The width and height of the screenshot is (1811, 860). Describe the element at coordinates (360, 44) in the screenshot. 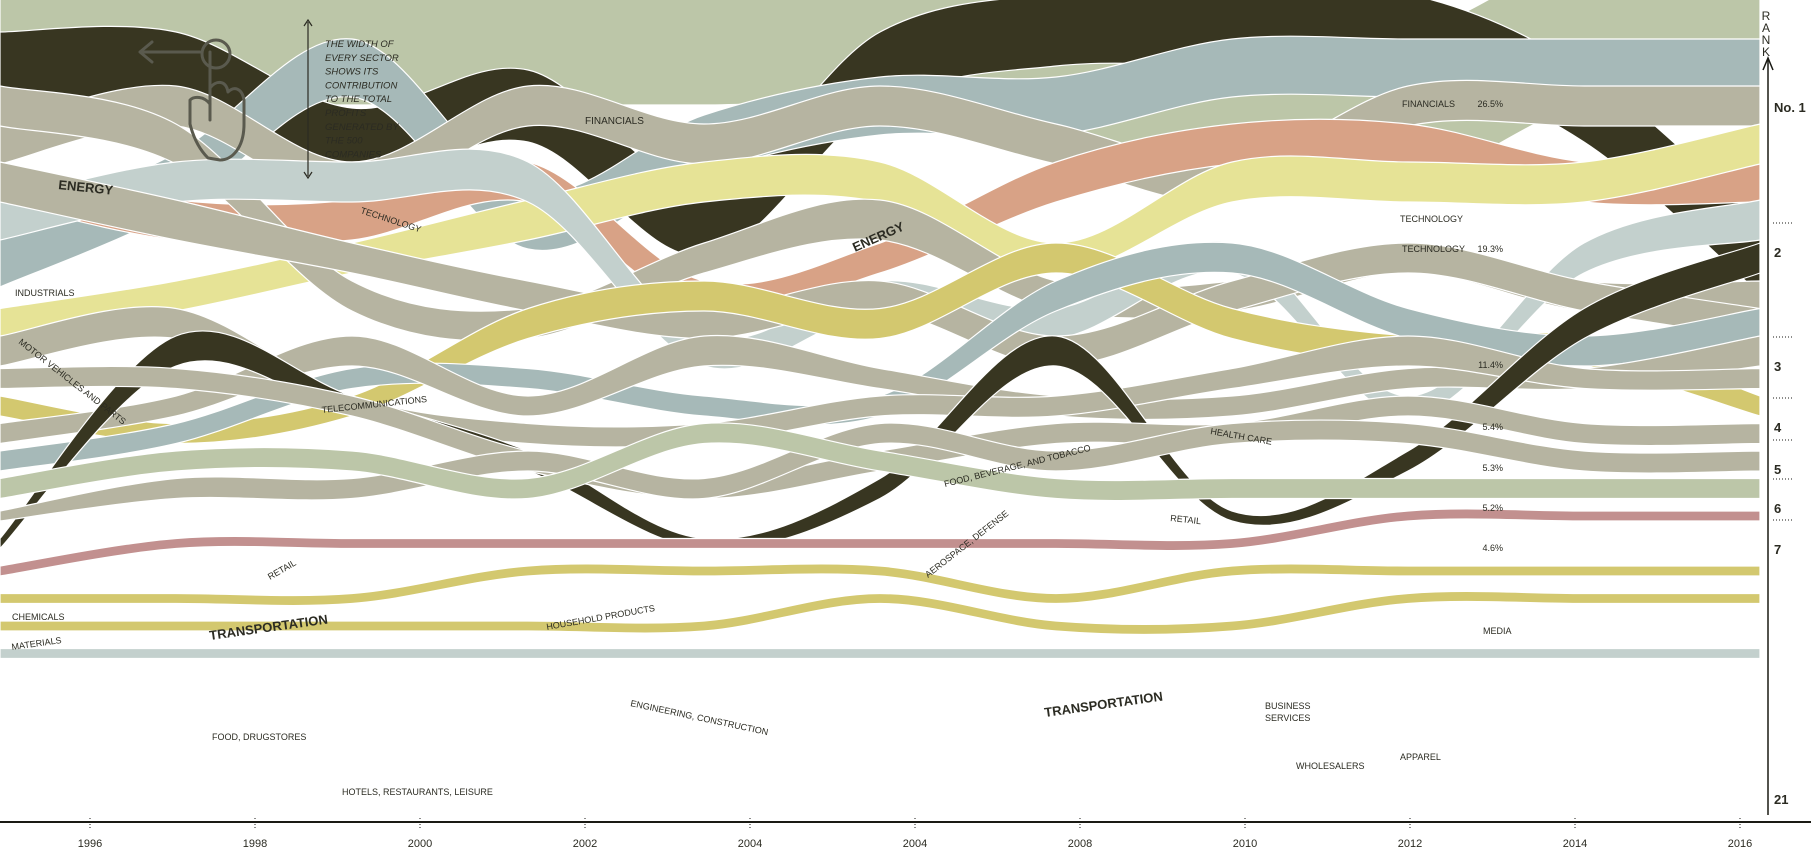

I see `annotation-line-0: THE WIDTH OF` at that location.